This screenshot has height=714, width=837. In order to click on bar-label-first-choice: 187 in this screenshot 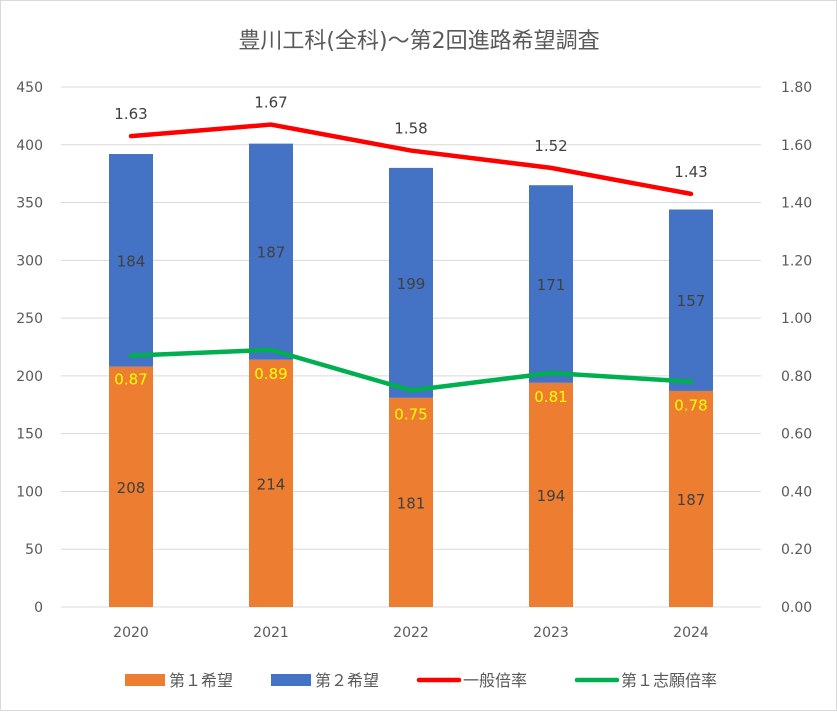, I will do `click(691, 500)`.